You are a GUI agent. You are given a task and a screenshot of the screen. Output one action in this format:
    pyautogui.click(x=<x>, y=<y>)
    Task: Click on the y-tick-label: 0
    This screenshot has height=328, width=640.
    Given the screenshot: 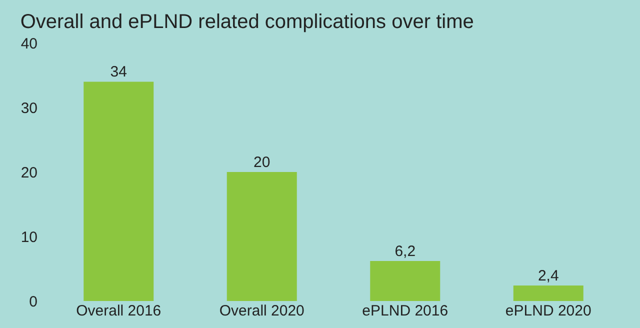 What is the action you would take?
    pyautogui.click(x=33, y=302)
    